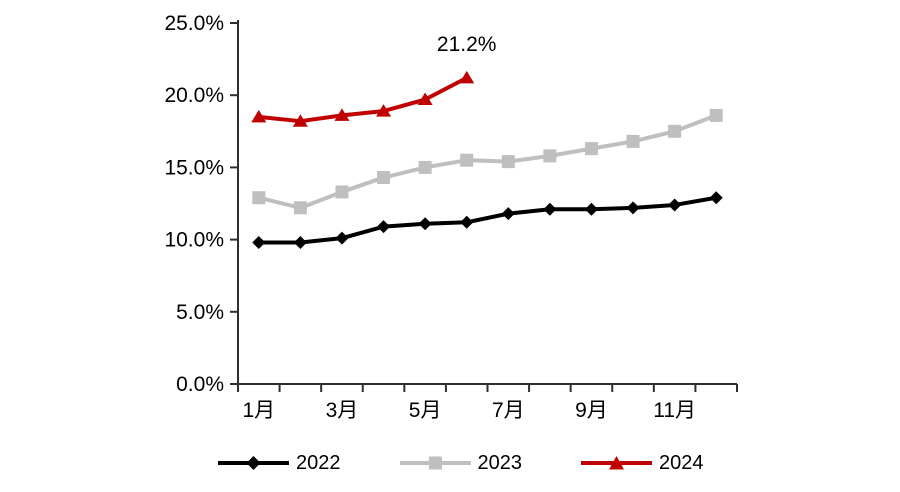  What do you see at coordinates (200, 384) in the screenshot?
I see `y-tick-label: 0.0%` at bounding box center [200, 384].